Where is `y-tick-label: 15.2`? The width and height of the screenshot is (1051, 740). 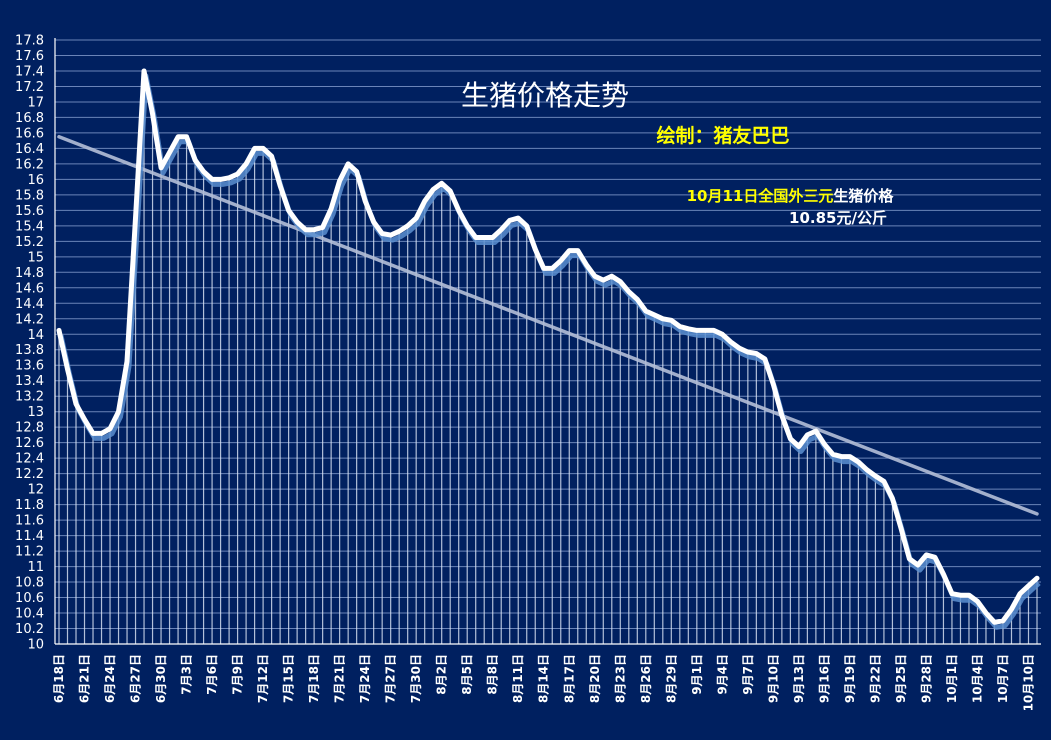 y-tick-label: 15.2 is located at coordinates (29, 242).